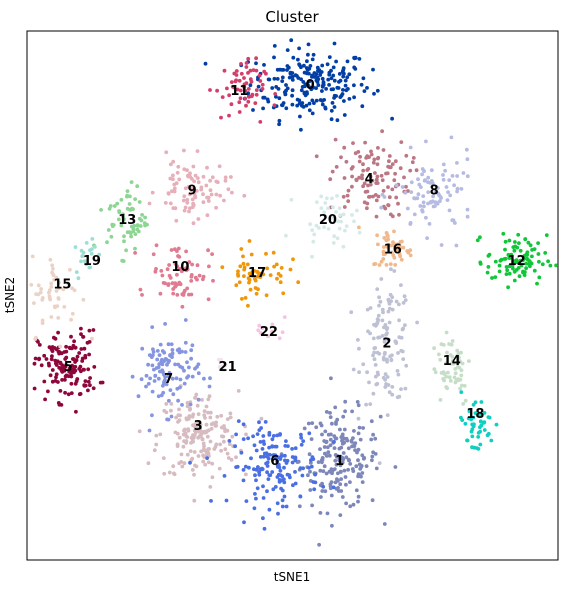 The width and height of the screenshot is (570, 592). I want to click on y-axis-label: tSNE2, so click(10, 295).